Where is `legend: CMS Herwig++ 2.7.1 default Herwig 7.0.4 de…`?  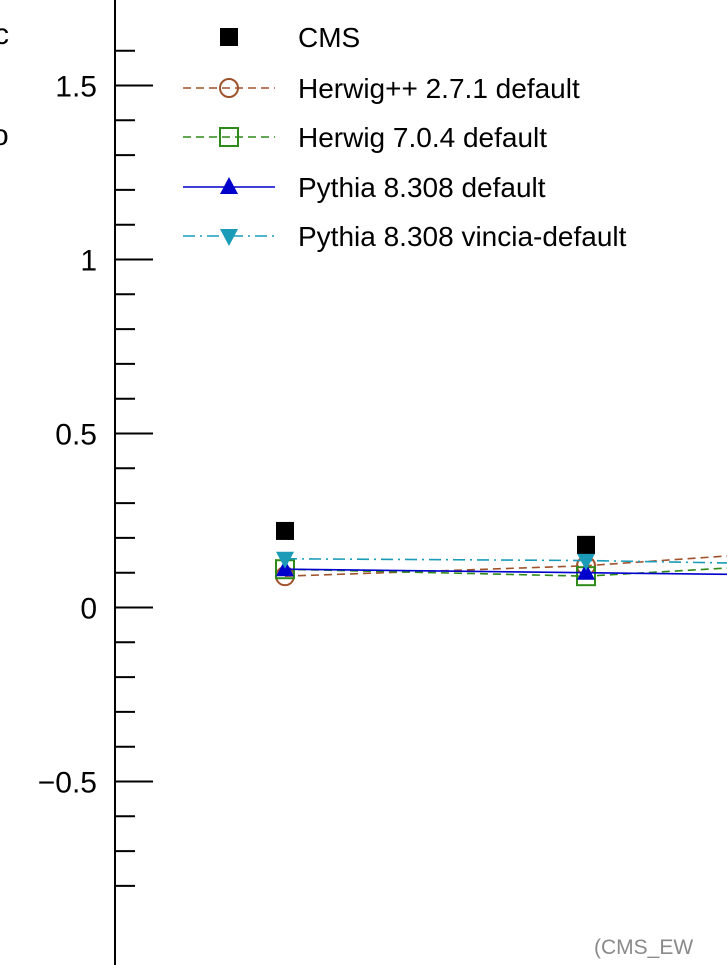
legend: CMS Herwig++ 2.7.1 default Herwig 7.0.4 de… is located at coordinates (405, 137).